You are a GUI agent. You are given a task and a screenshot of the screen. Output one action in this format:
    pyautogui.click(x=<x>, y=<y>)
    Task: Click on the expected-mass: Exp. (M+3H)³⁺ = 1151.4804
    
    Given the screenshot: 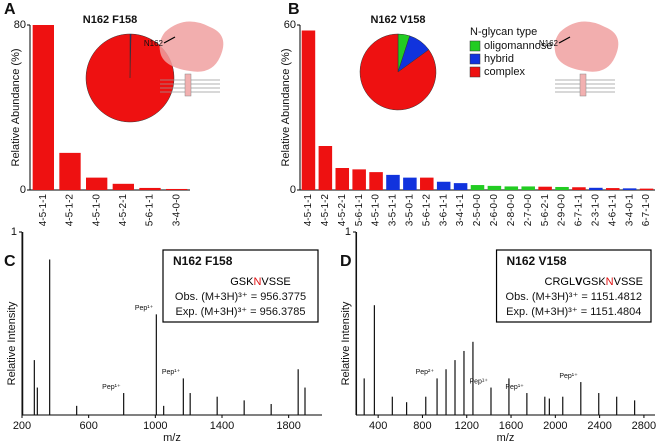 What is the action you would take?
    pyautogui.click(x=573, y=312)
    